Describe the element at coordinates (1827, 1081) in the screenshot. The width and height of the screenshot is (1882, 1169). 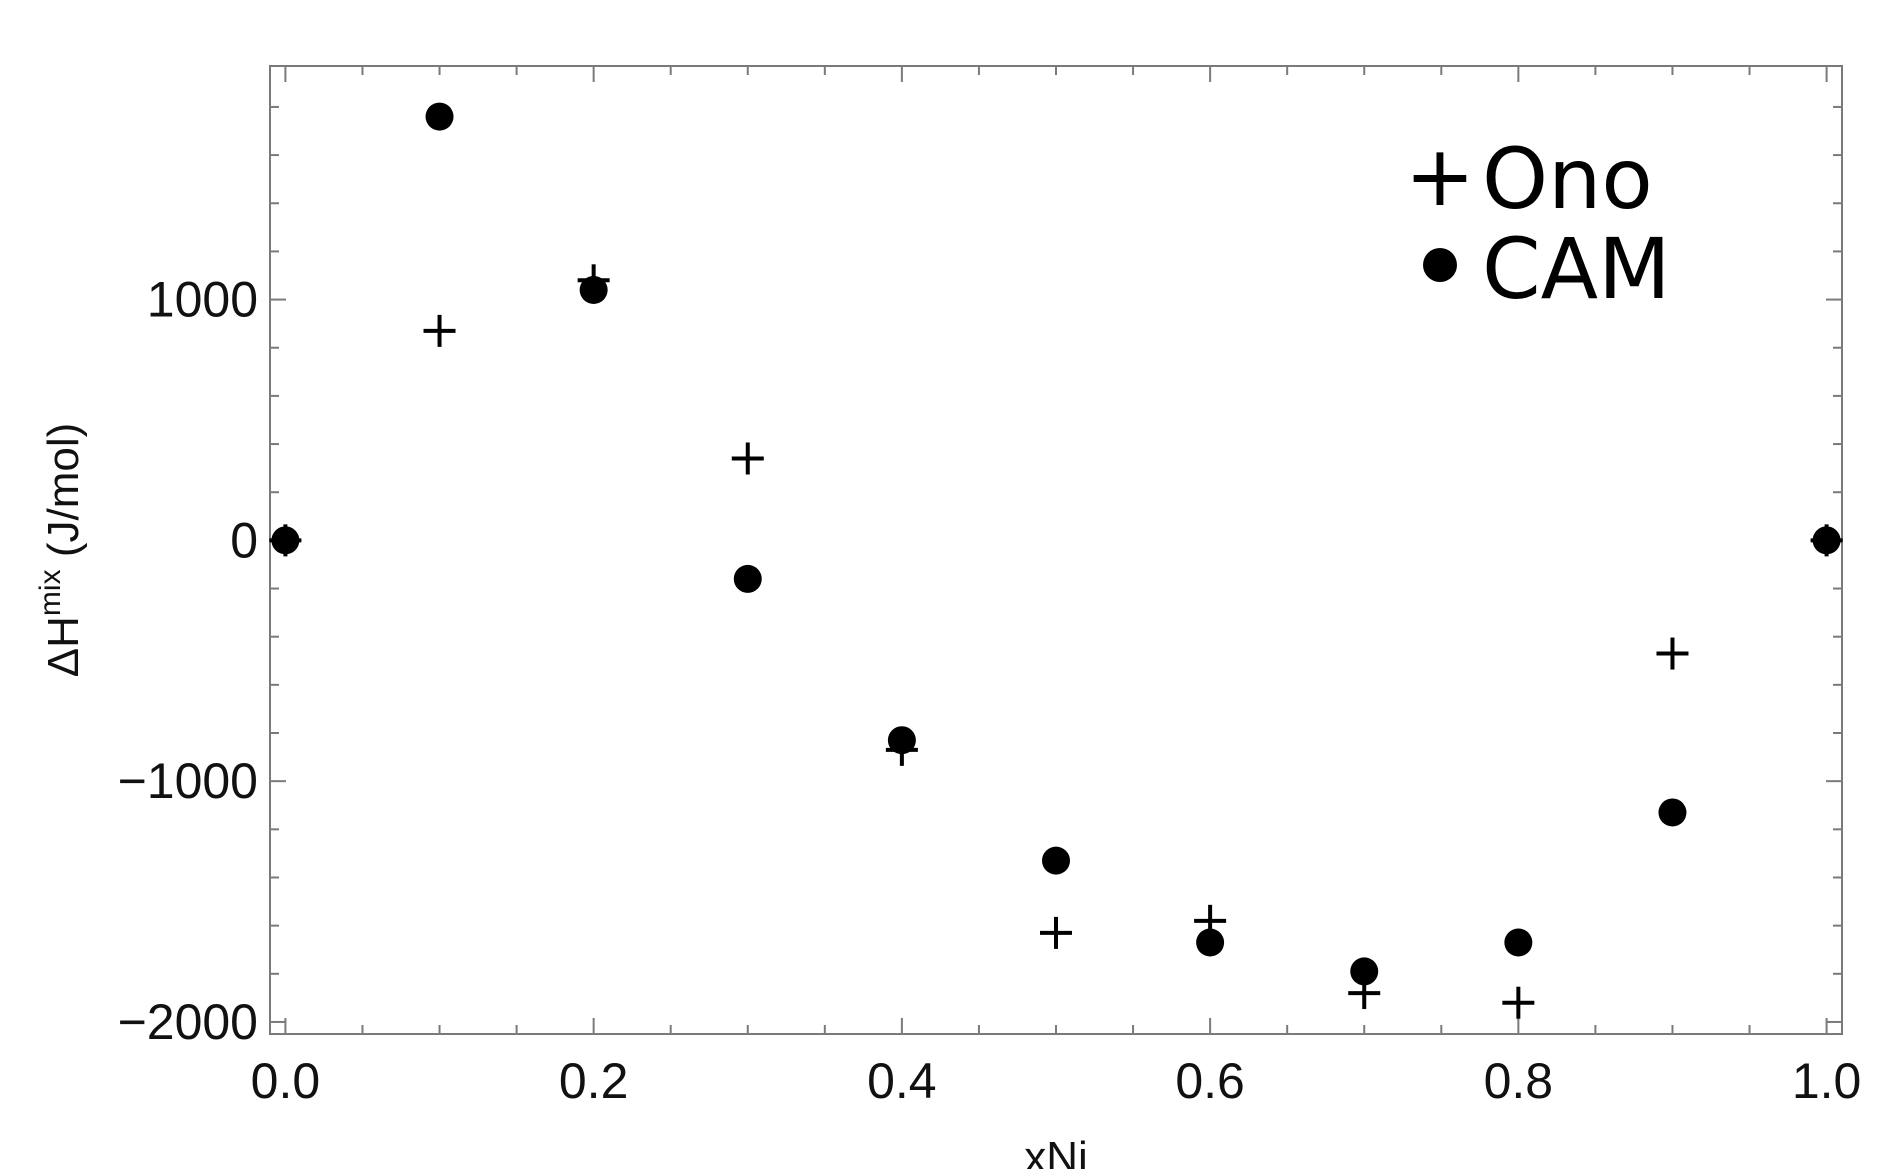
I see `x-tick-label: 1.0` at that location.